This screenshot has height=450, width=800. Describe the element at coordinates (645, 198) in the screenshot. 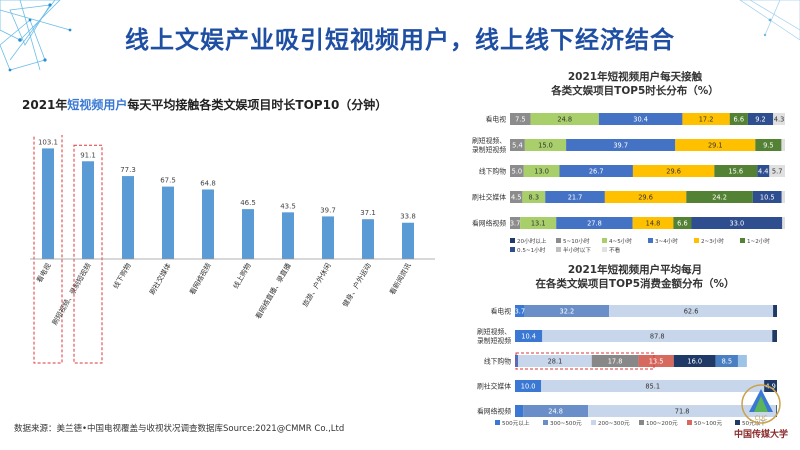

I see `segment-value-label: 29.6` at that location.